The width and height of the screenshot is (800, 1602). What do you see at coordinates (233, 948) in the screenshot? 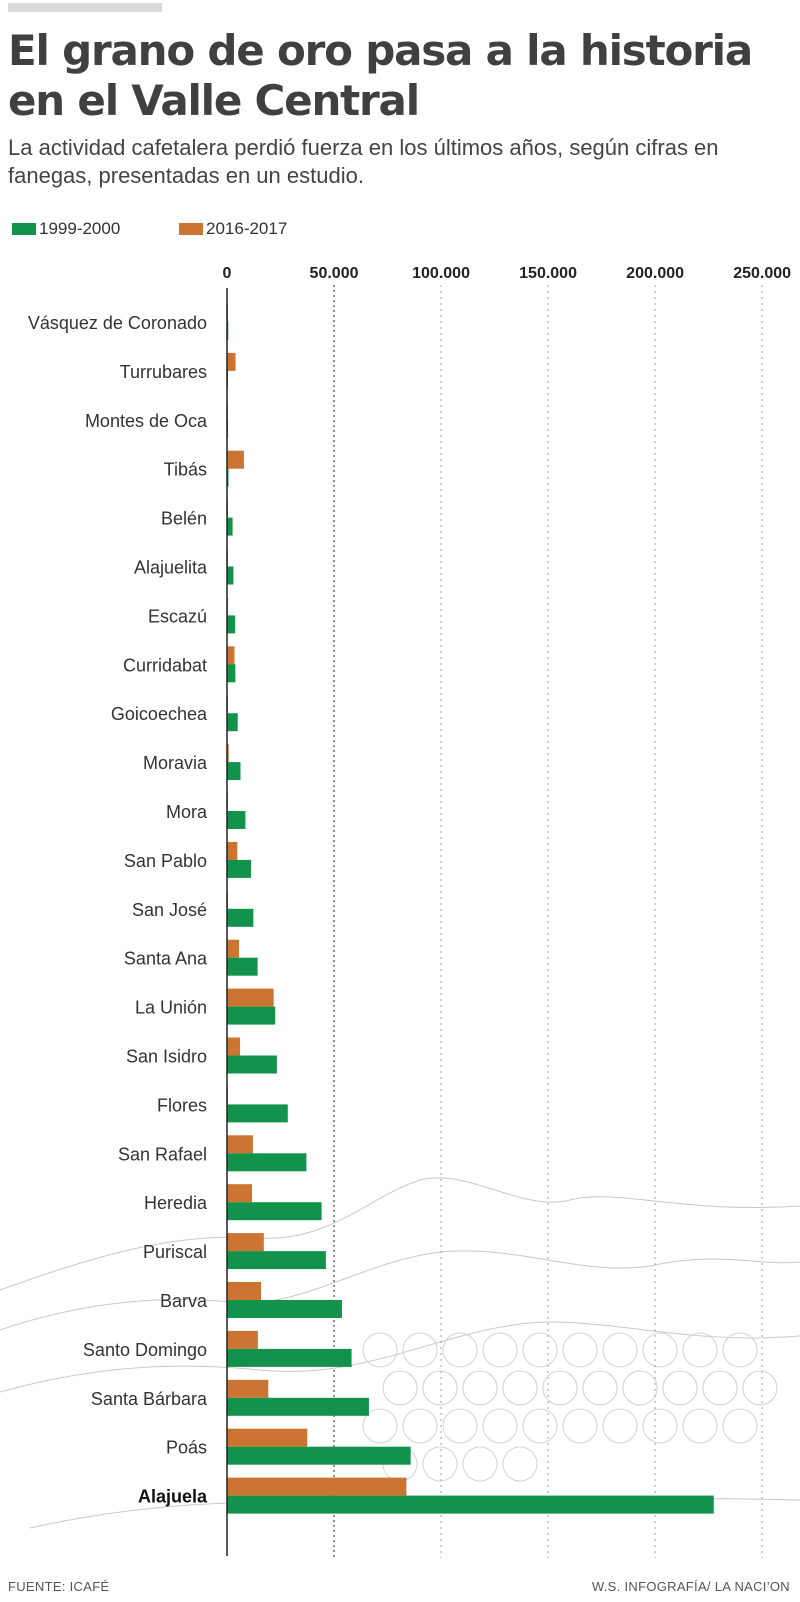
I see `bar-2016-2017-santa-ana` at bounding box center [233, 948].